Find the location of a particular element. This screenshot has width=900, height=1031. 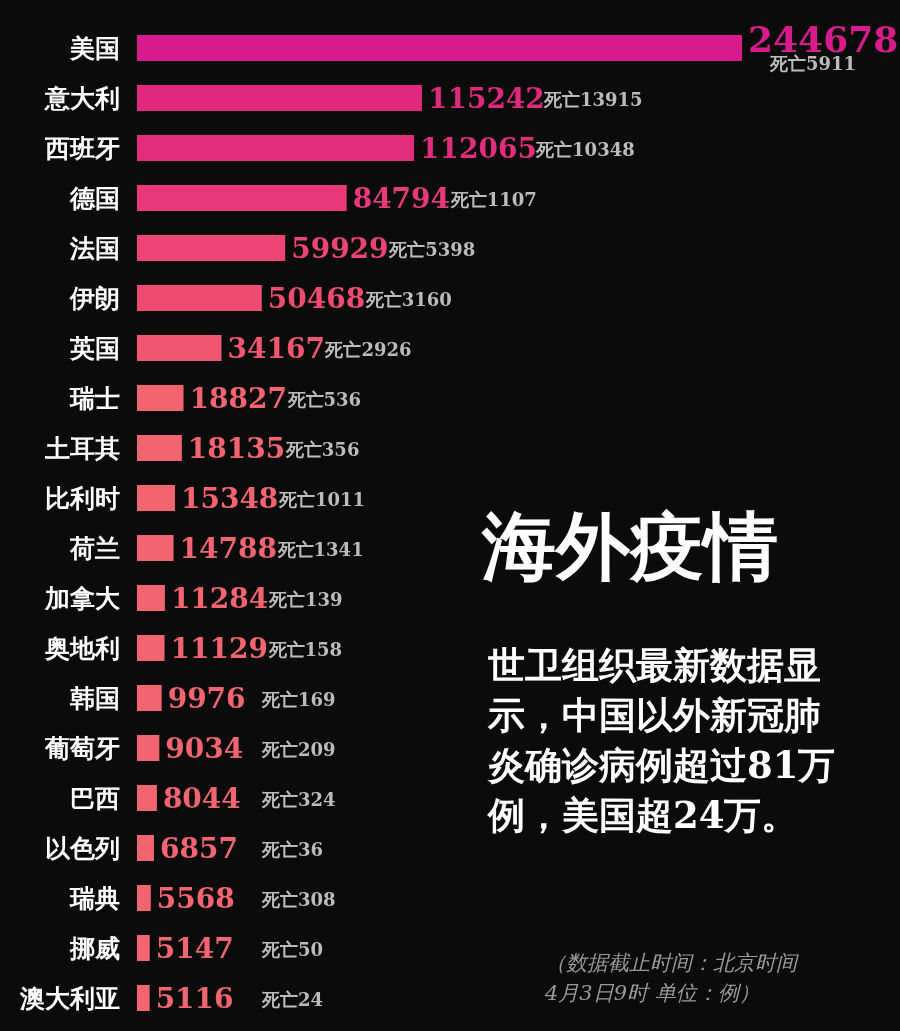

data-label: 14788 is located at coordinates (228, 548).